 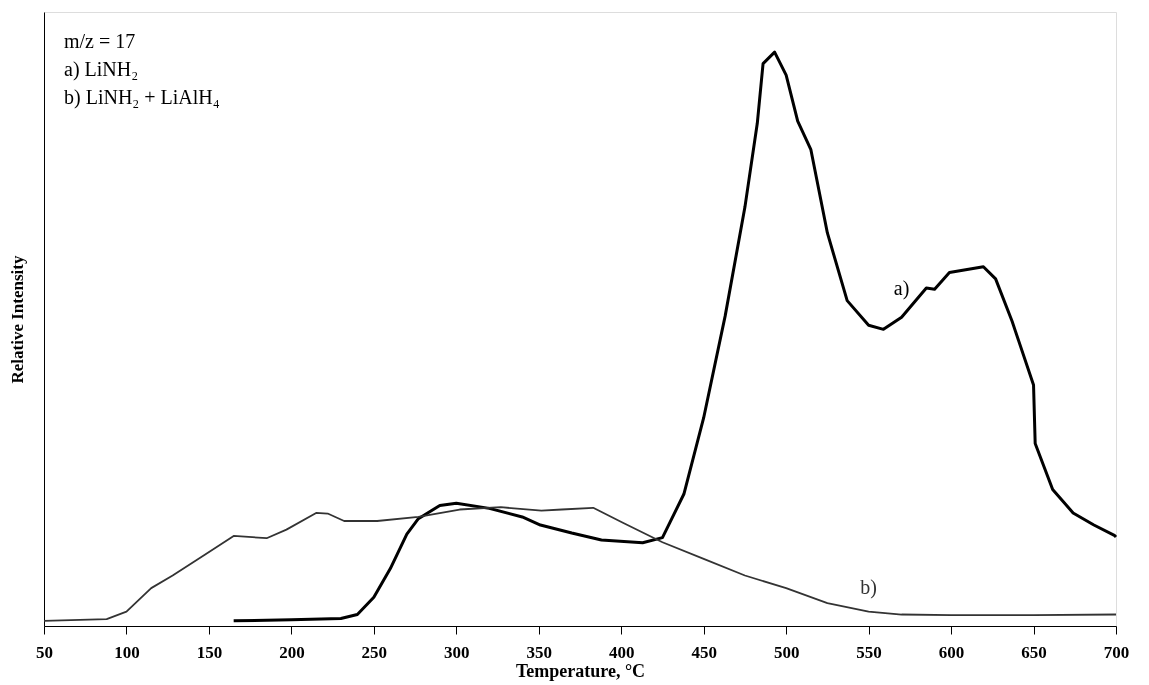 What do you see at coordinates (17, 319) in the screenshot?
I see `y-axis-title: Relative Intensity` at bounding box center [17, 319].